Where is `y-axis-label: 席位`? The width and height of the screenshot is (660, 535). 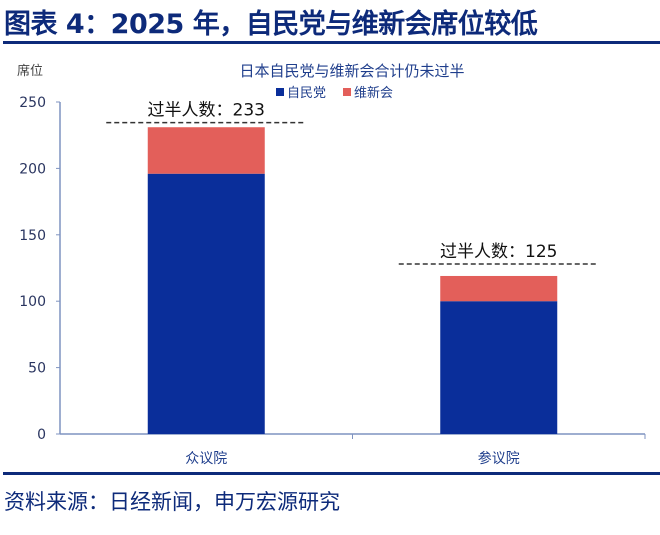
y-axis-label: 席位 is located at coordinates (30, 71).